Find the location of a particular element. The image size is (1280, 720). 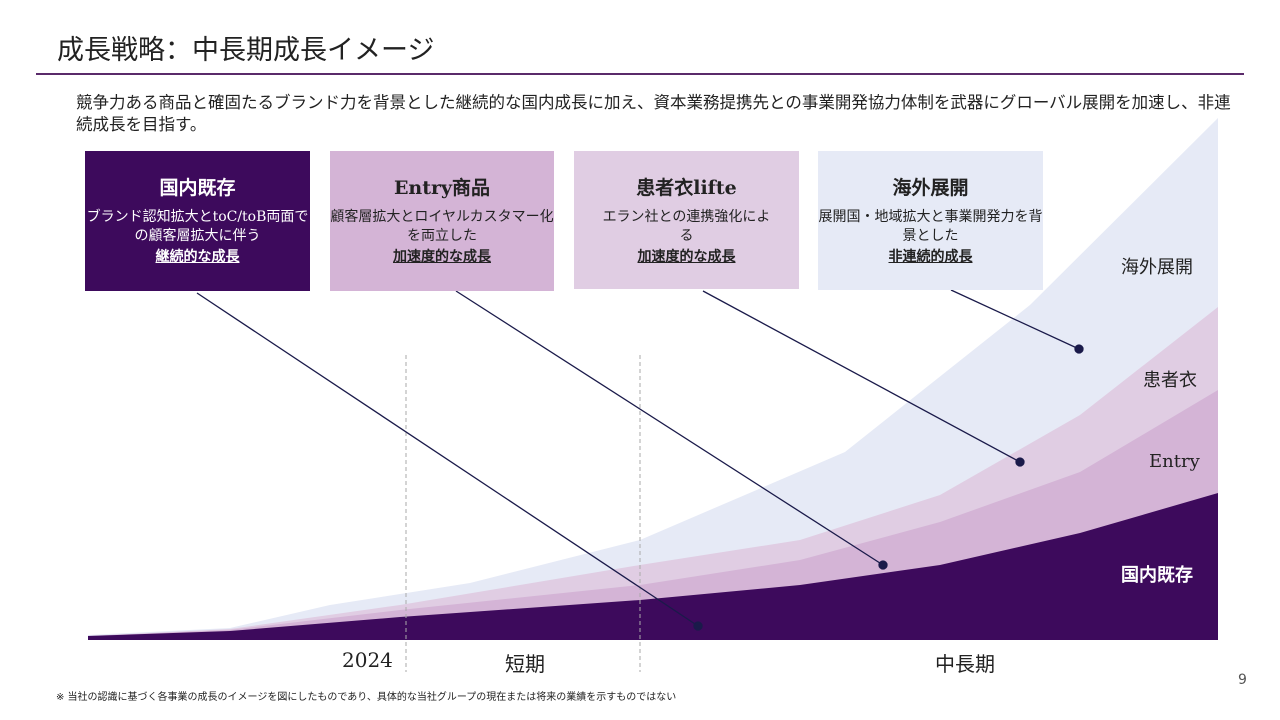

axis-short: 短期 is located at coordinates (525, 664).